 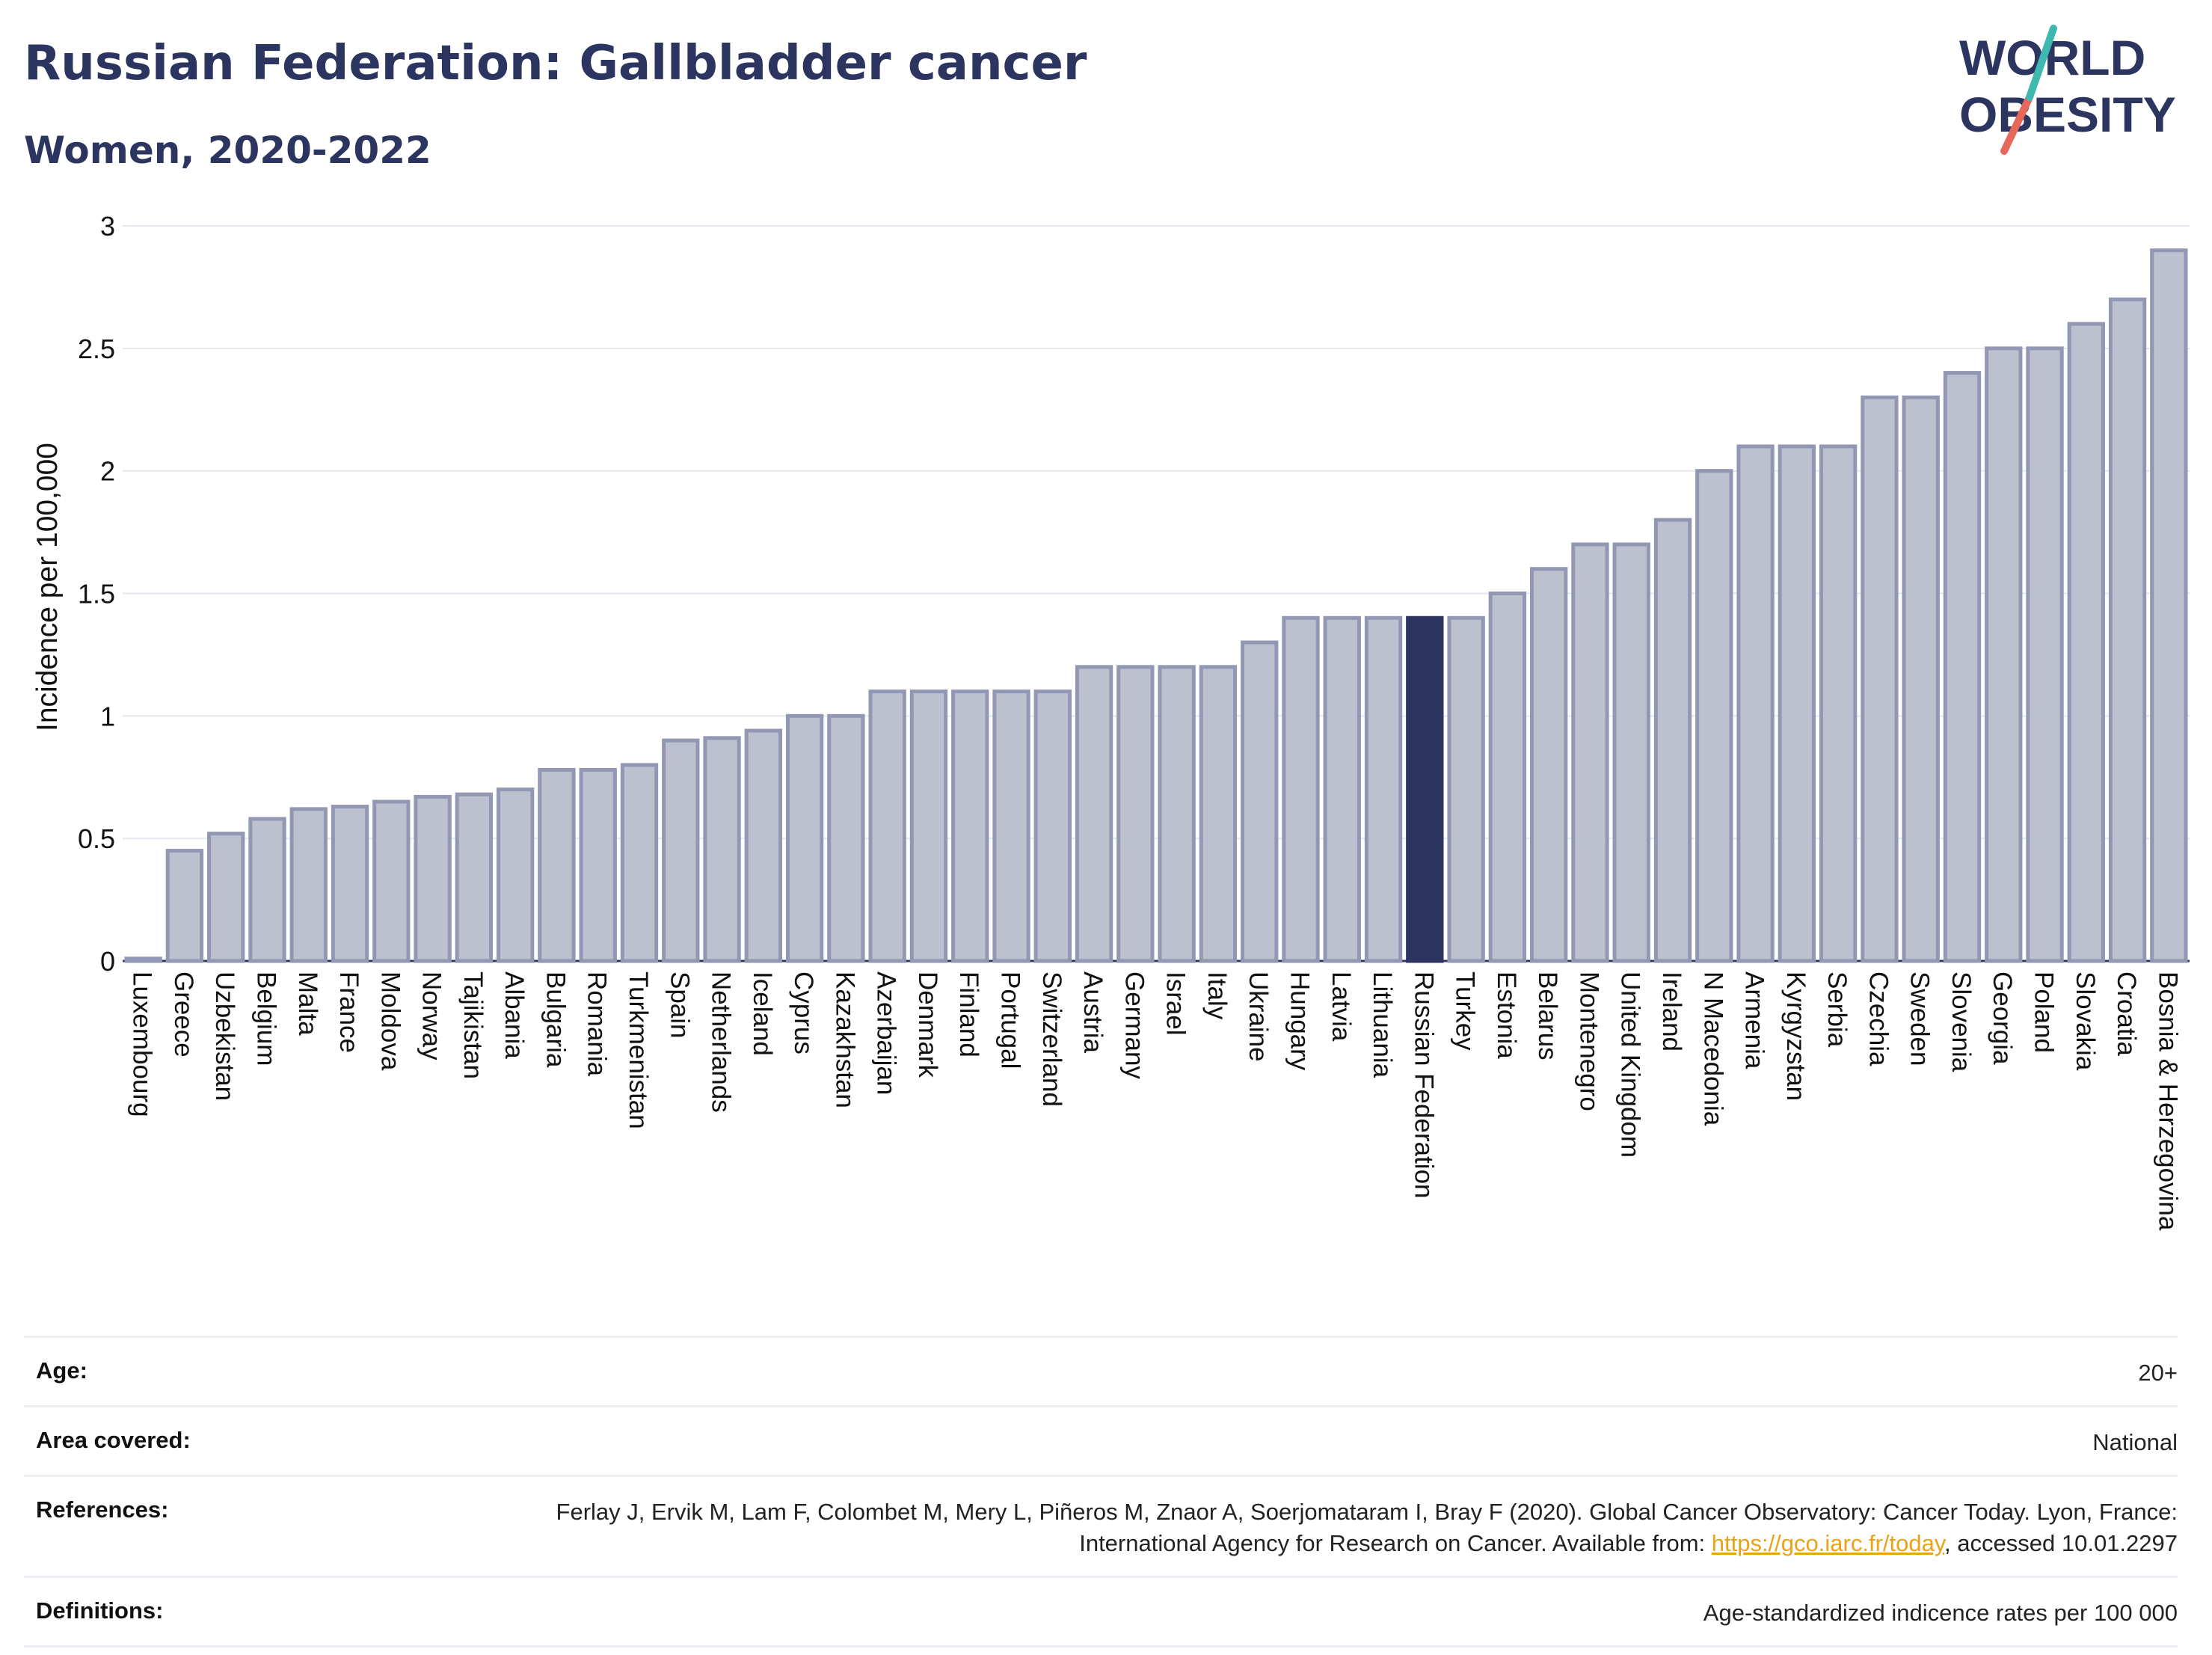 What do you see at coordinates (1795, 1036) in the screenshot?
I see `x-tick-label: Kyrgyzstan` at bounding box center [1795, 1036].